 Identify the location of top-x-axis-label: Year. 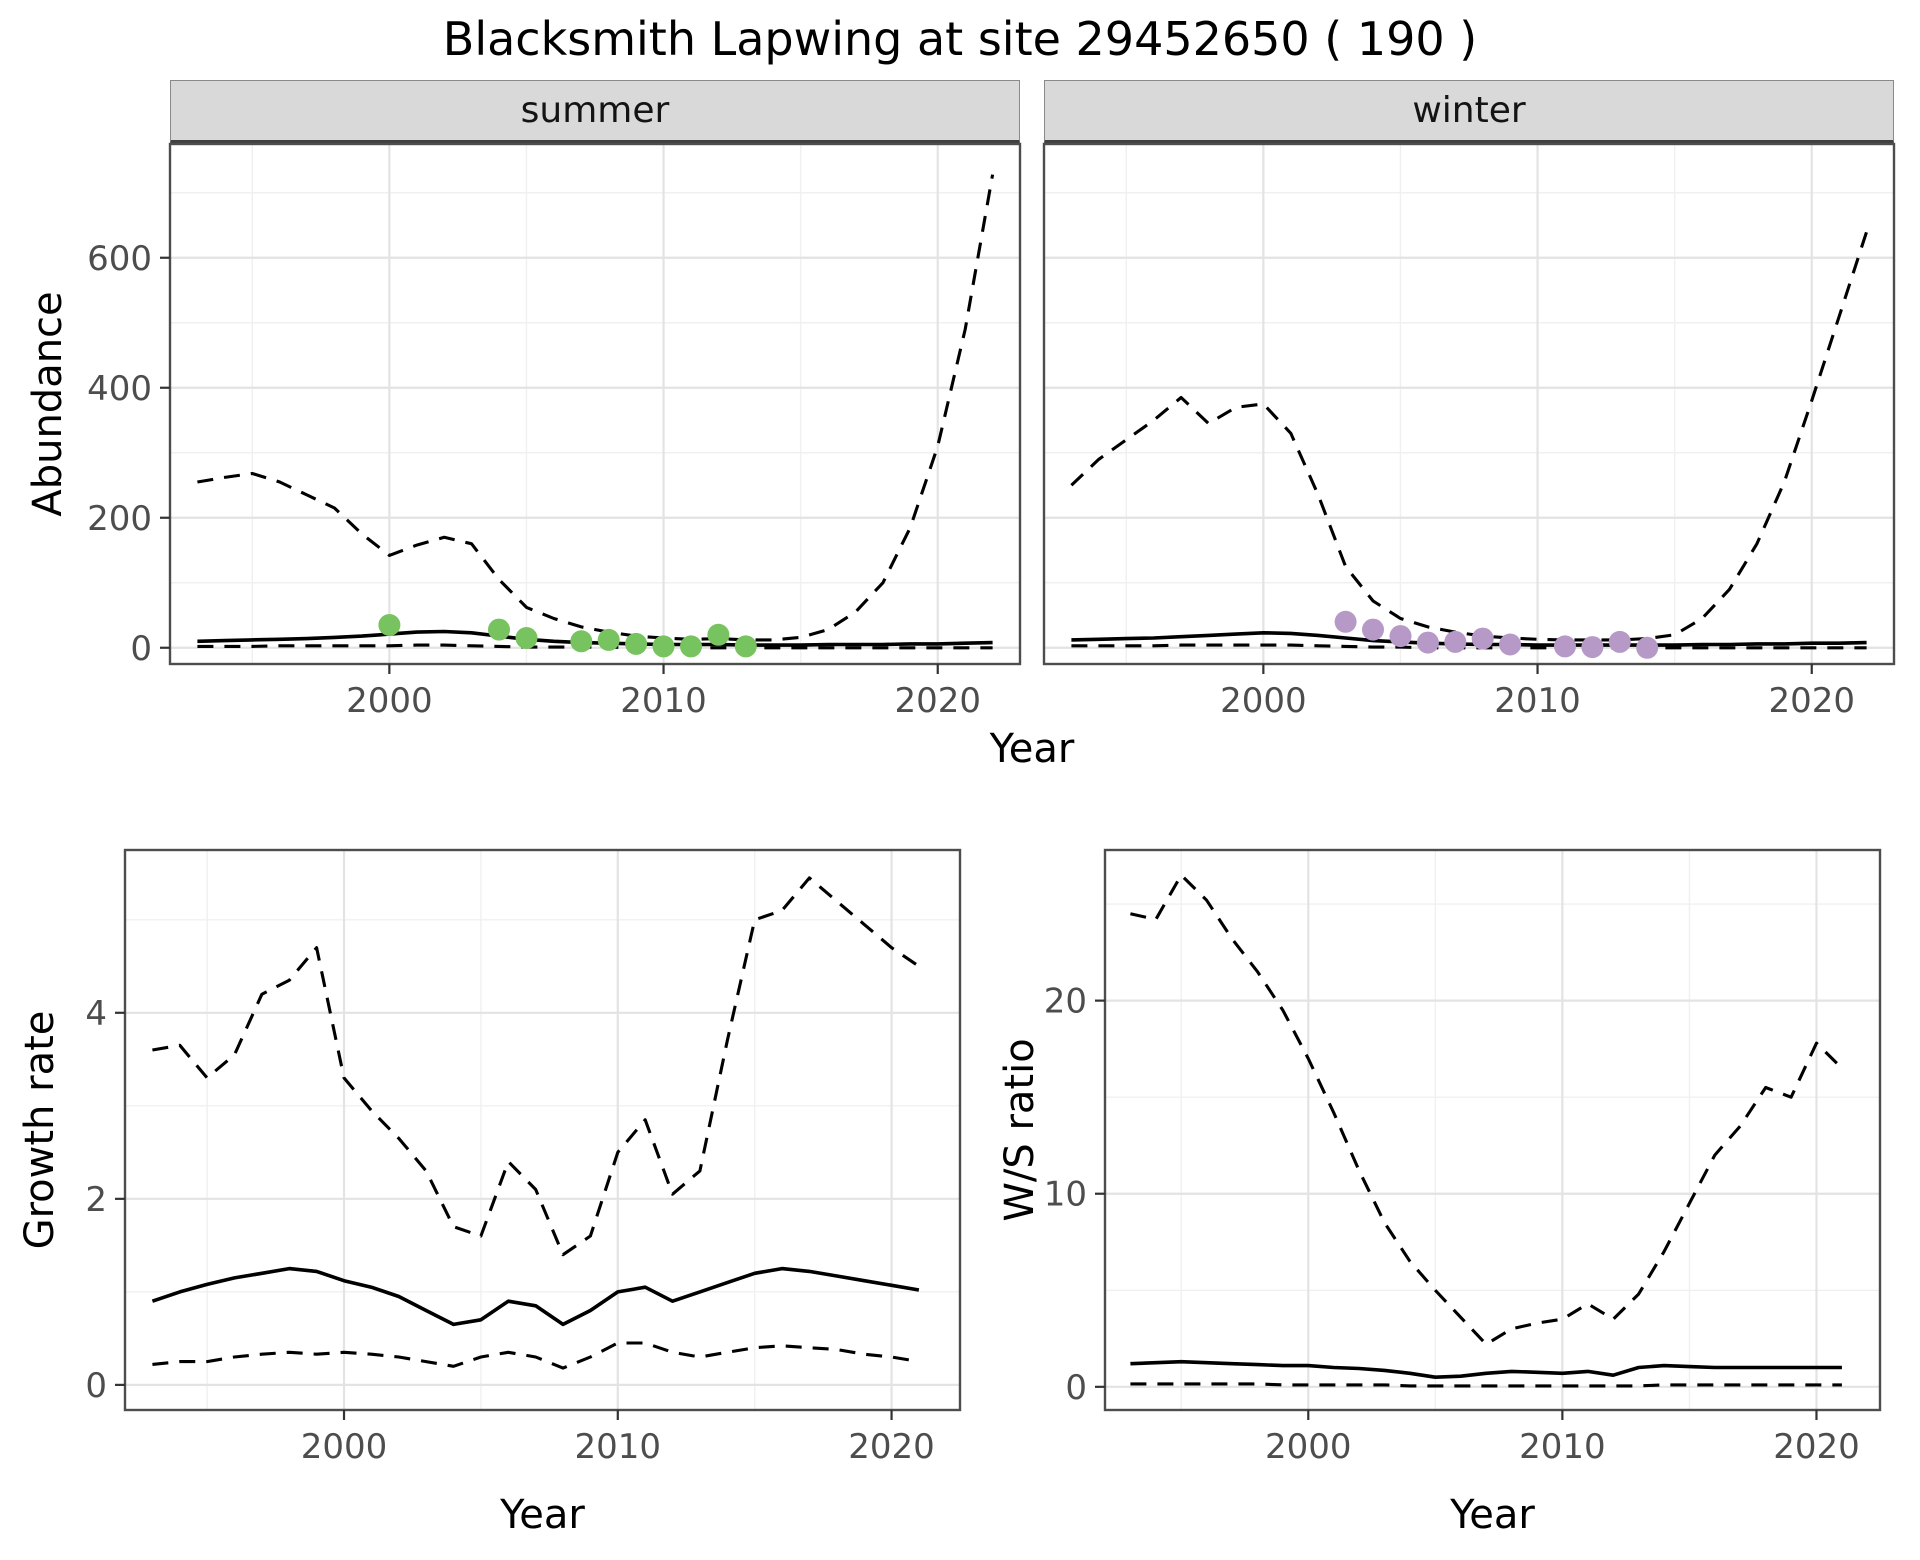
(1032, 749).